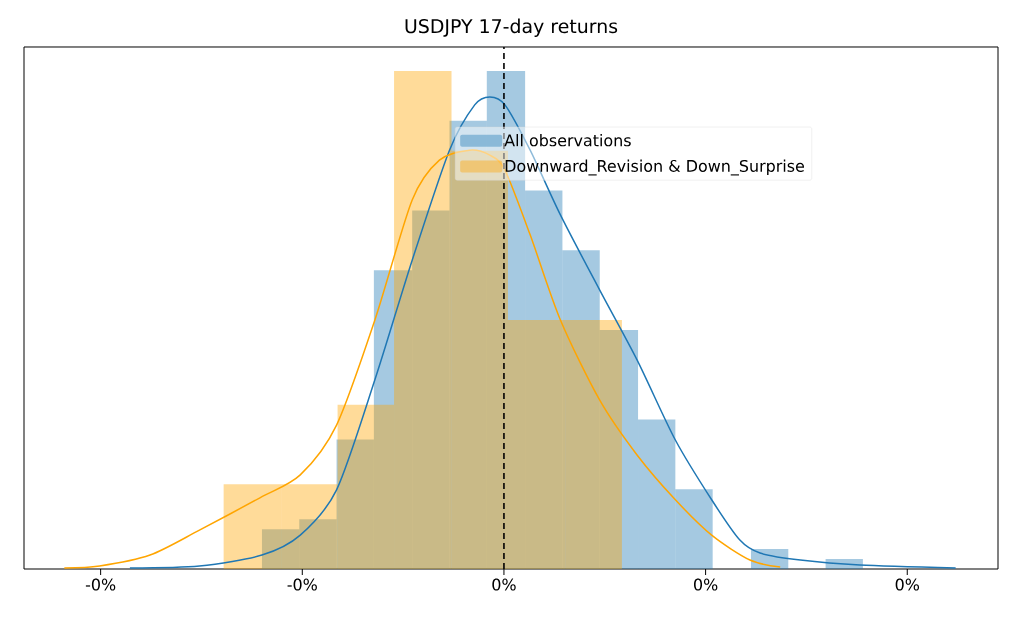 Image resolution: width=1022 pixels, height=619 pixels. Describe the element at coordinates (654, 167) in the screenshot. I see `legend-label: Downward_Revision & Down_Surprise` at that location.